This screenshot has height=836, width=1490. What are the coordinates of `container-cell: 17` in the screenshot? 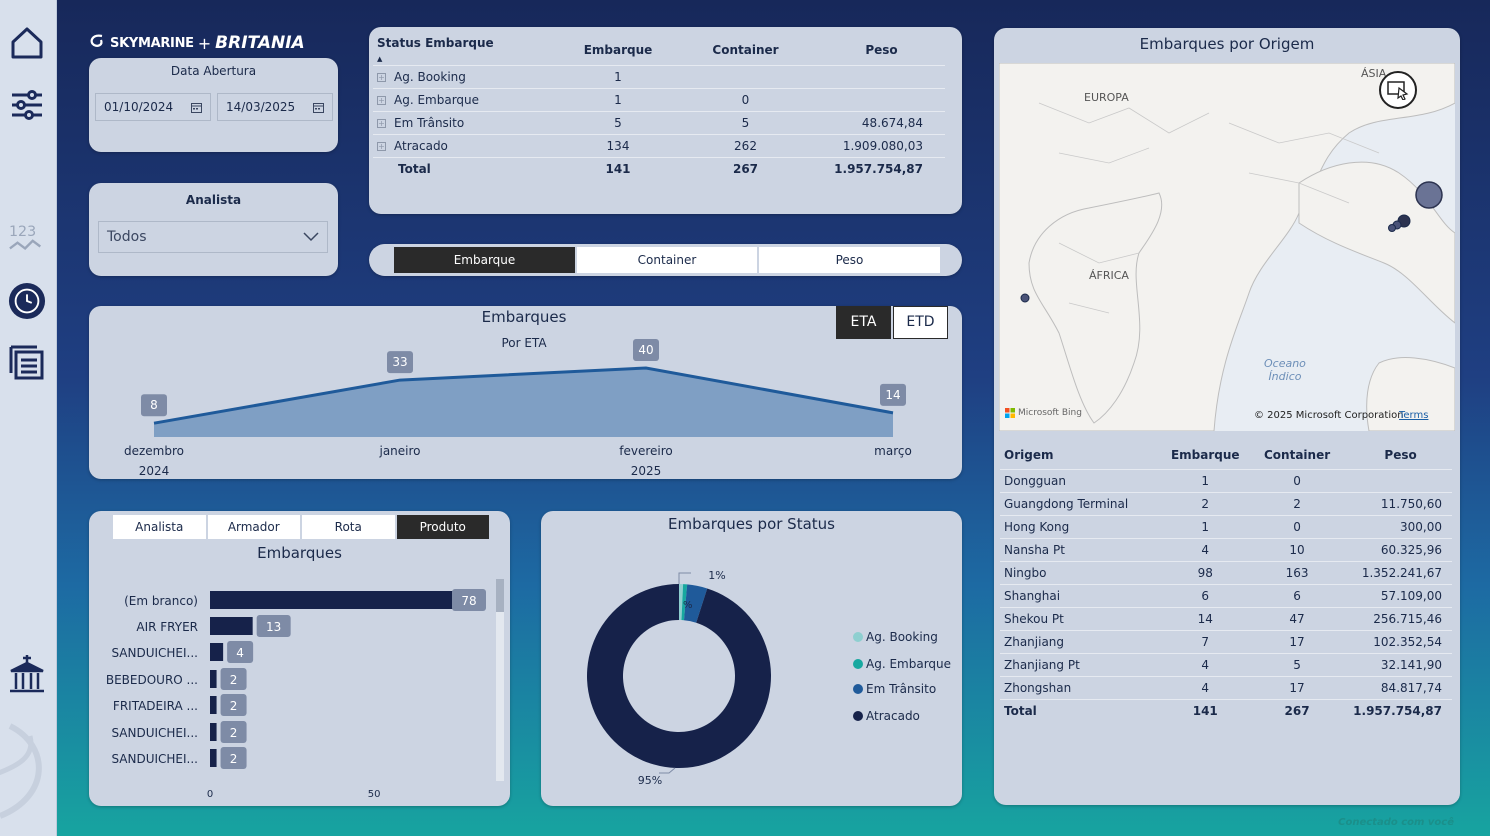 It's located at (1297, 687).